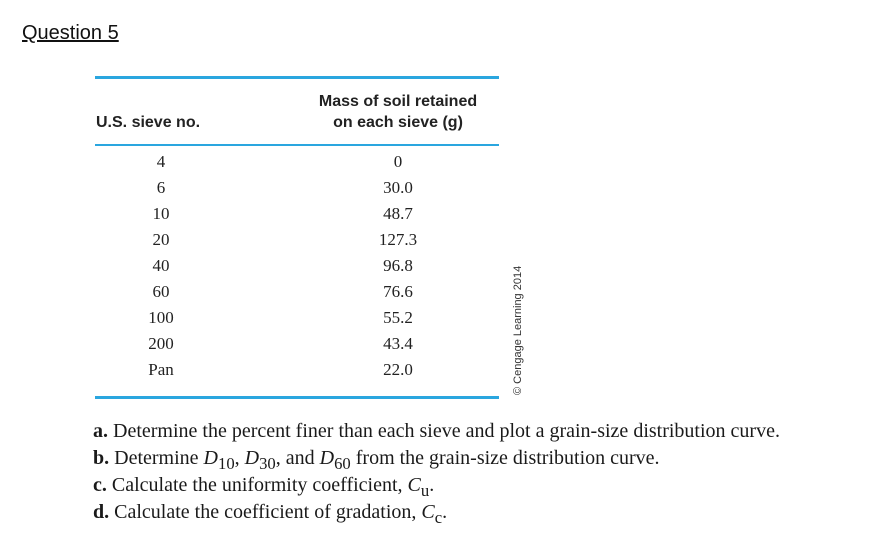 This screenshot has width=890, height=543. I want to click on d30-subscript: 30, so click(267, 463).